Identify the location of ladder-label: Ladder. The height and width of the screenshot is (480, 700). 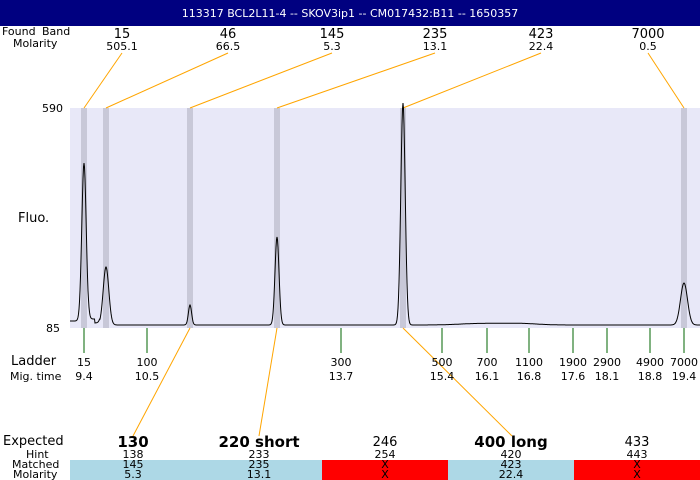
(34, 361).